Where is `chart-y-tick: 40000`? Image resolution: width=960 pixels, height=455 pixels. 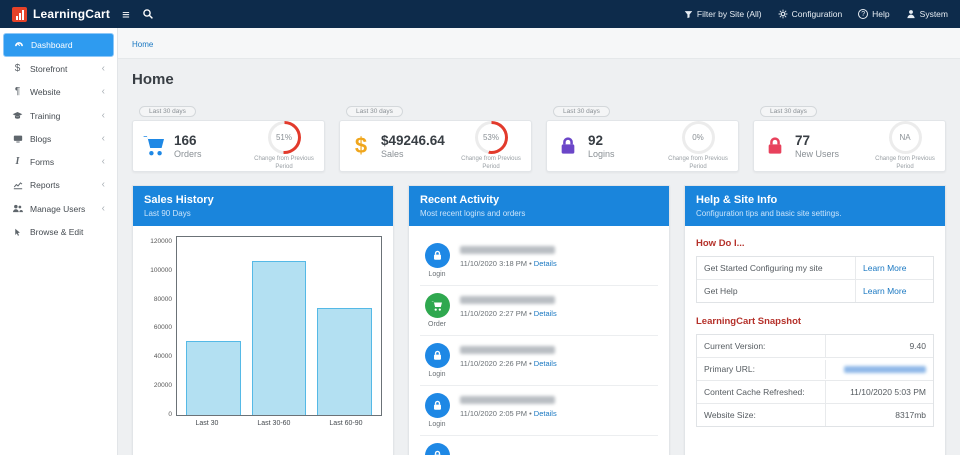 chart-y-tick: 40000 is located at coordinates (162, 357).